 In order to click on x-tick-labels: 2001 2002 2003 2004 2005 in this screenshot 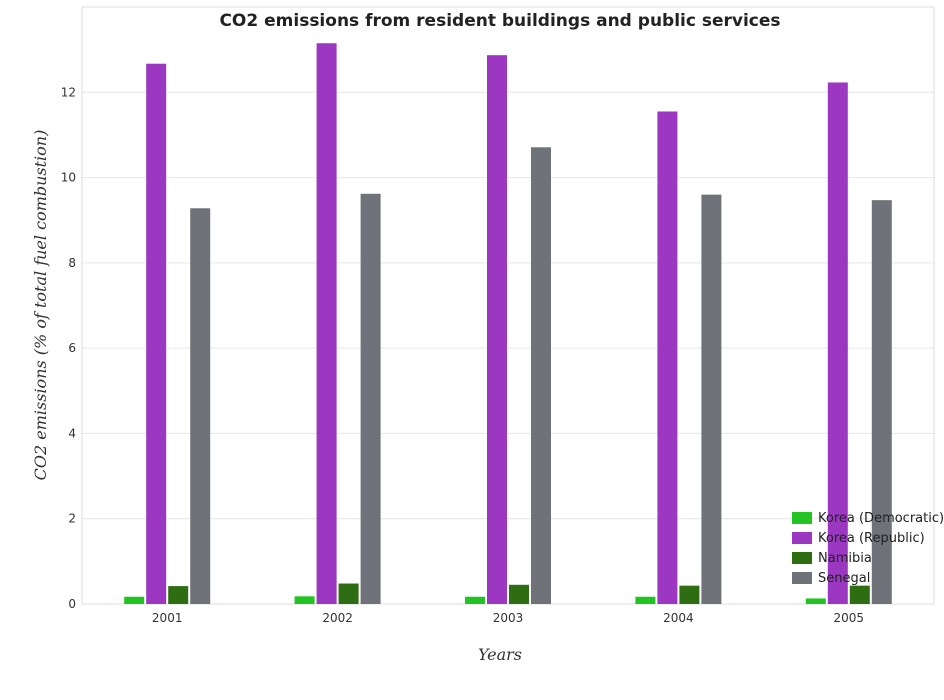, I will do `click(508, 618)`.